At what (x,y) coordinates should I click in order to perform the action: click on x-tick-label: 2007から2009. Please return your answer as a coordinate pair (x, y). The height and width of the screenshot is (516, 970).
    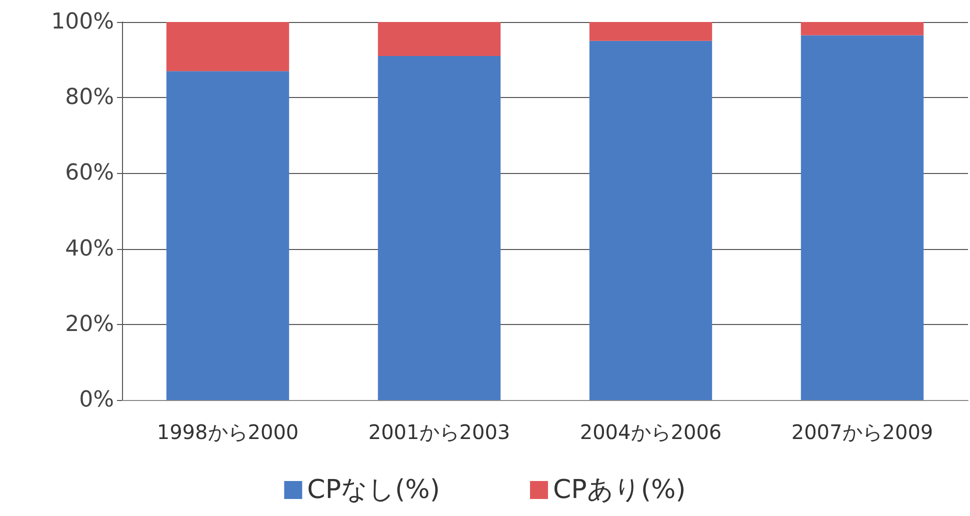
    Looking at the image, I should click on (862, 432).